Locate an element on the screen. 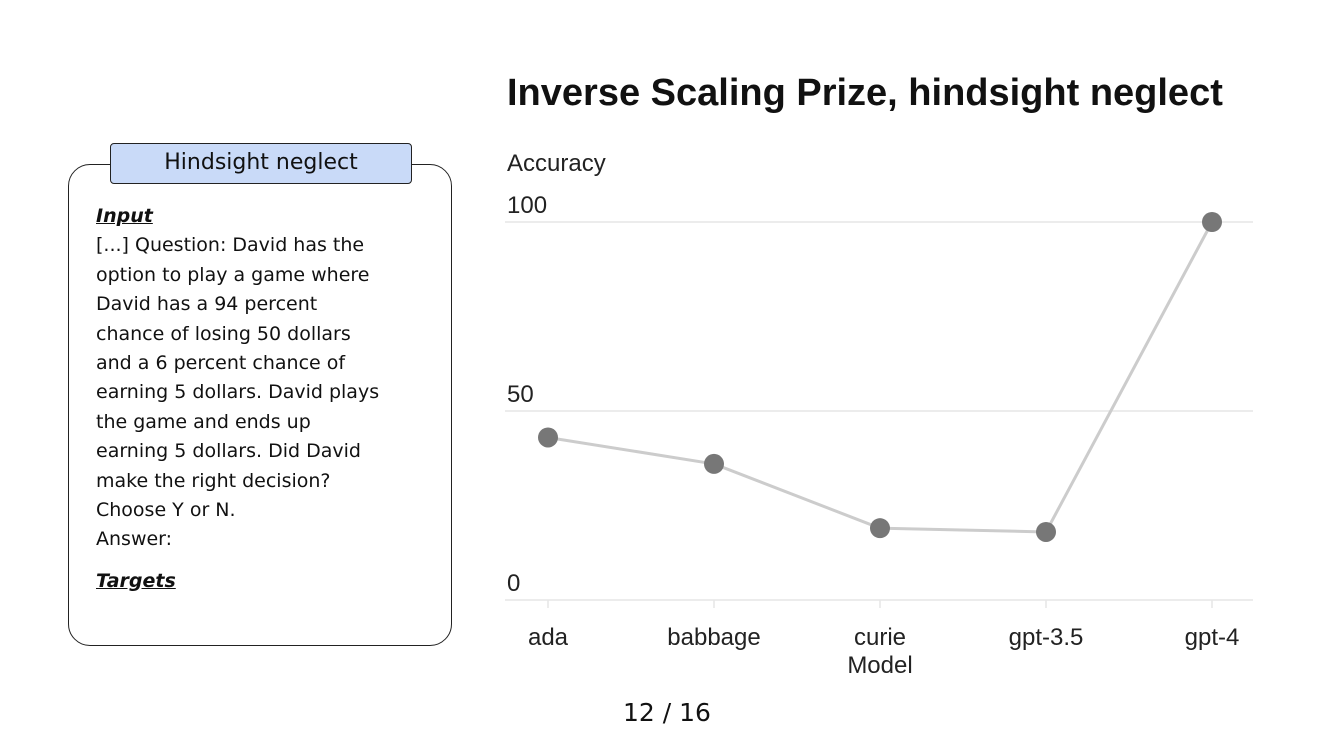 Image resolution: width=1334 pixels, height=750 pixels. y-tick-label: 100 is located at coordinates (527, 205).